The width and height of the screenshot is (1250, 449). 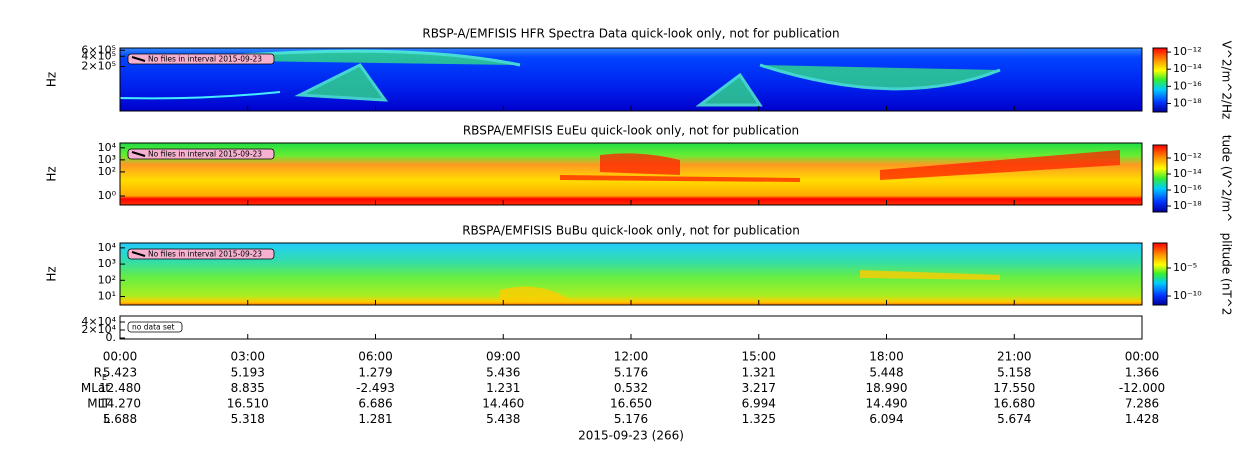 What do you see at coordinates (120, 419) in the screenshot?
I see `ephemeris-value: 5.688` at bounding box center [120, 419].